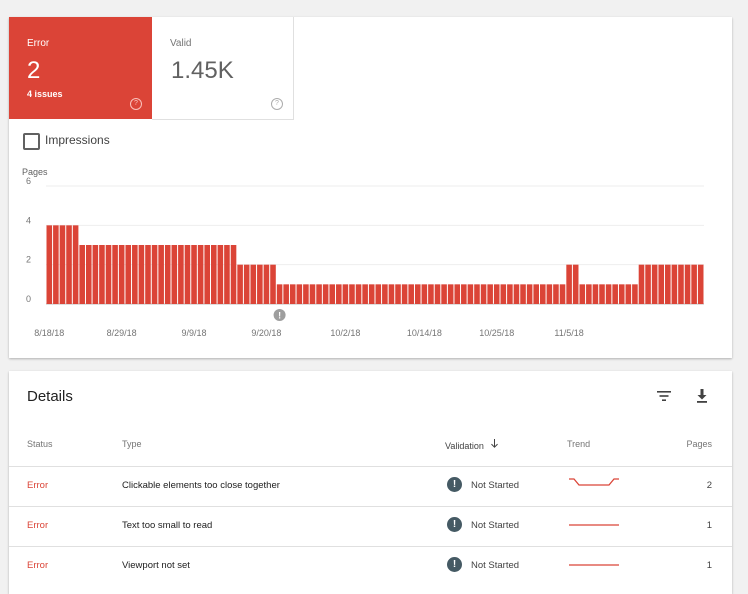  Describe the element at coordinates (31, 141) in the screenshot. I see `impressions-checkbox` at that location.